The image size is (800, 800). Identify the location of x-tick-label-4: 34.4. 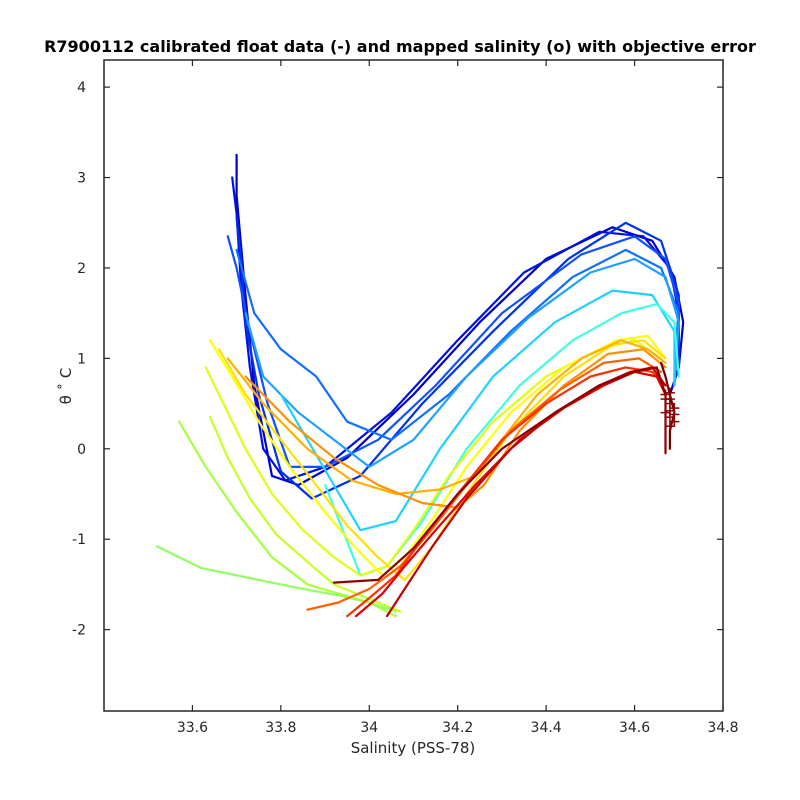
(546, 728).